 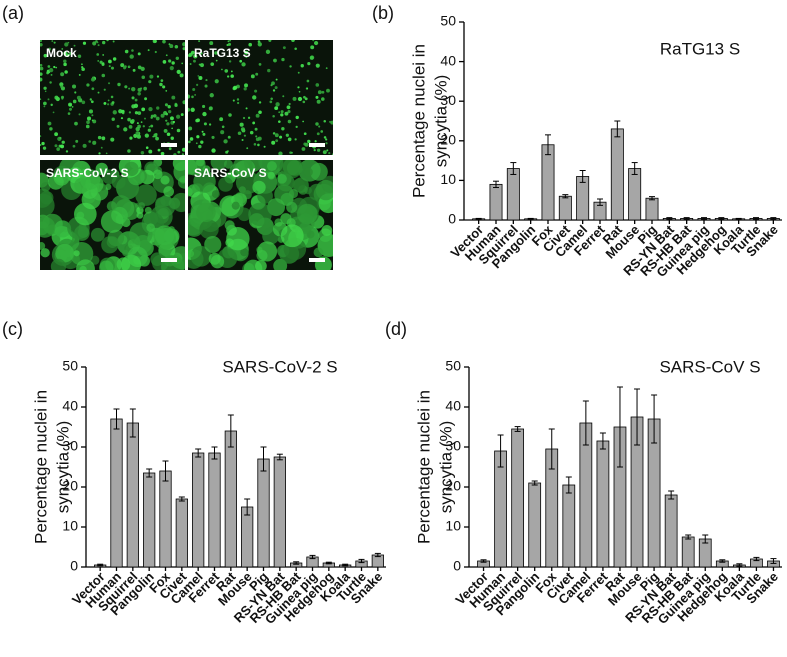 What do you see at coordinates (87, 173) in the screenshot?
I see `image-label: SARS-CoV-2 S` at bounding box center [87, 173].